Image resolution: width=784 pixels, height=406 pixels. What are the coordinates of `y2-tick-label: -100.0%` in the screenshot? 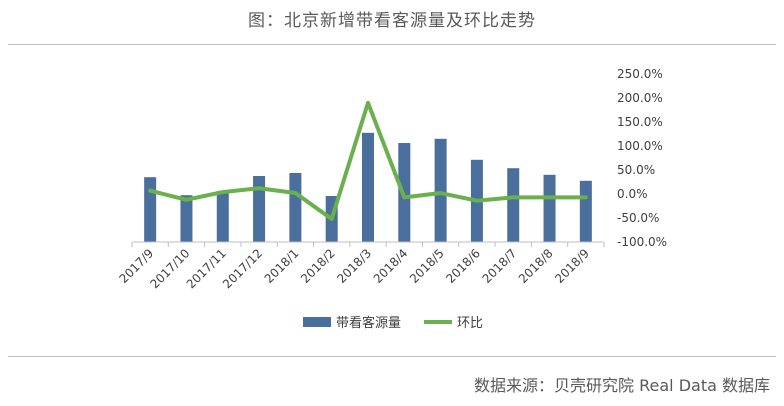 It's located at (642, 242).